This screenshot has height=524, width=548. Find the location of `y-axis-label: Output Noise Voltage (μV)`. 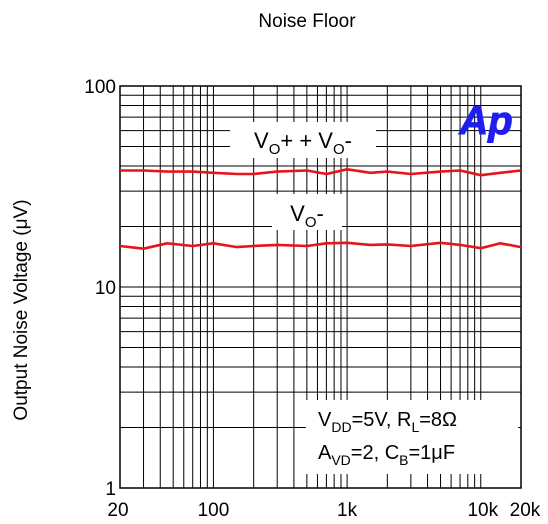

y-axis-label: Output Noise Voltage (μV) is located at coordinates (21, 309).